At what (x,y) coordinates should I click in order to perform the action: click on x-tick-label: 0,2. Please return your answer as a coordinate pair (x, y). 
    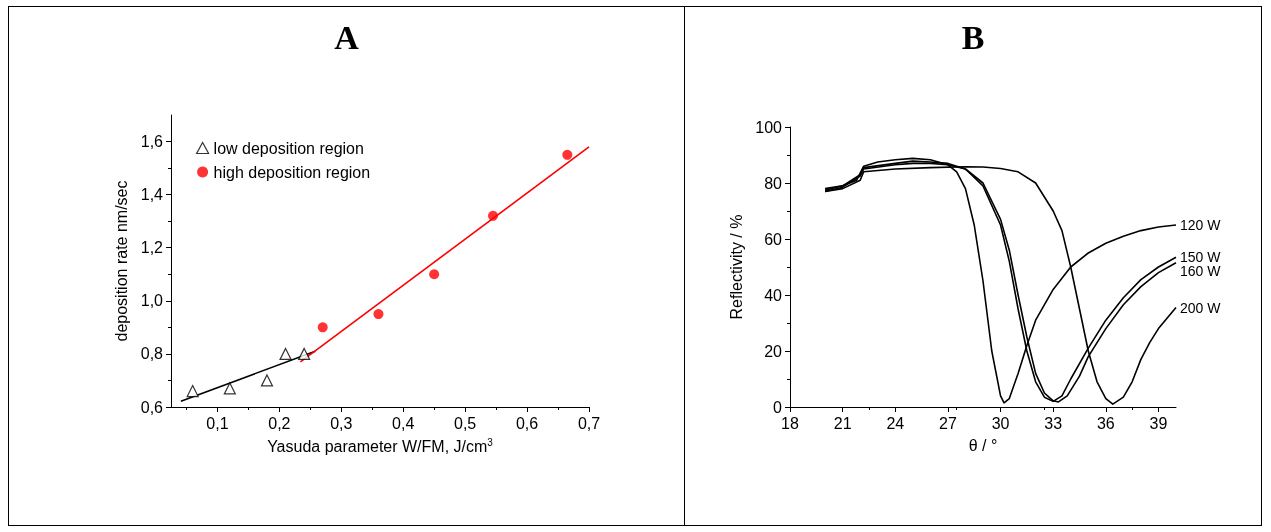
    Looking at the image, I should click on (279, 423).